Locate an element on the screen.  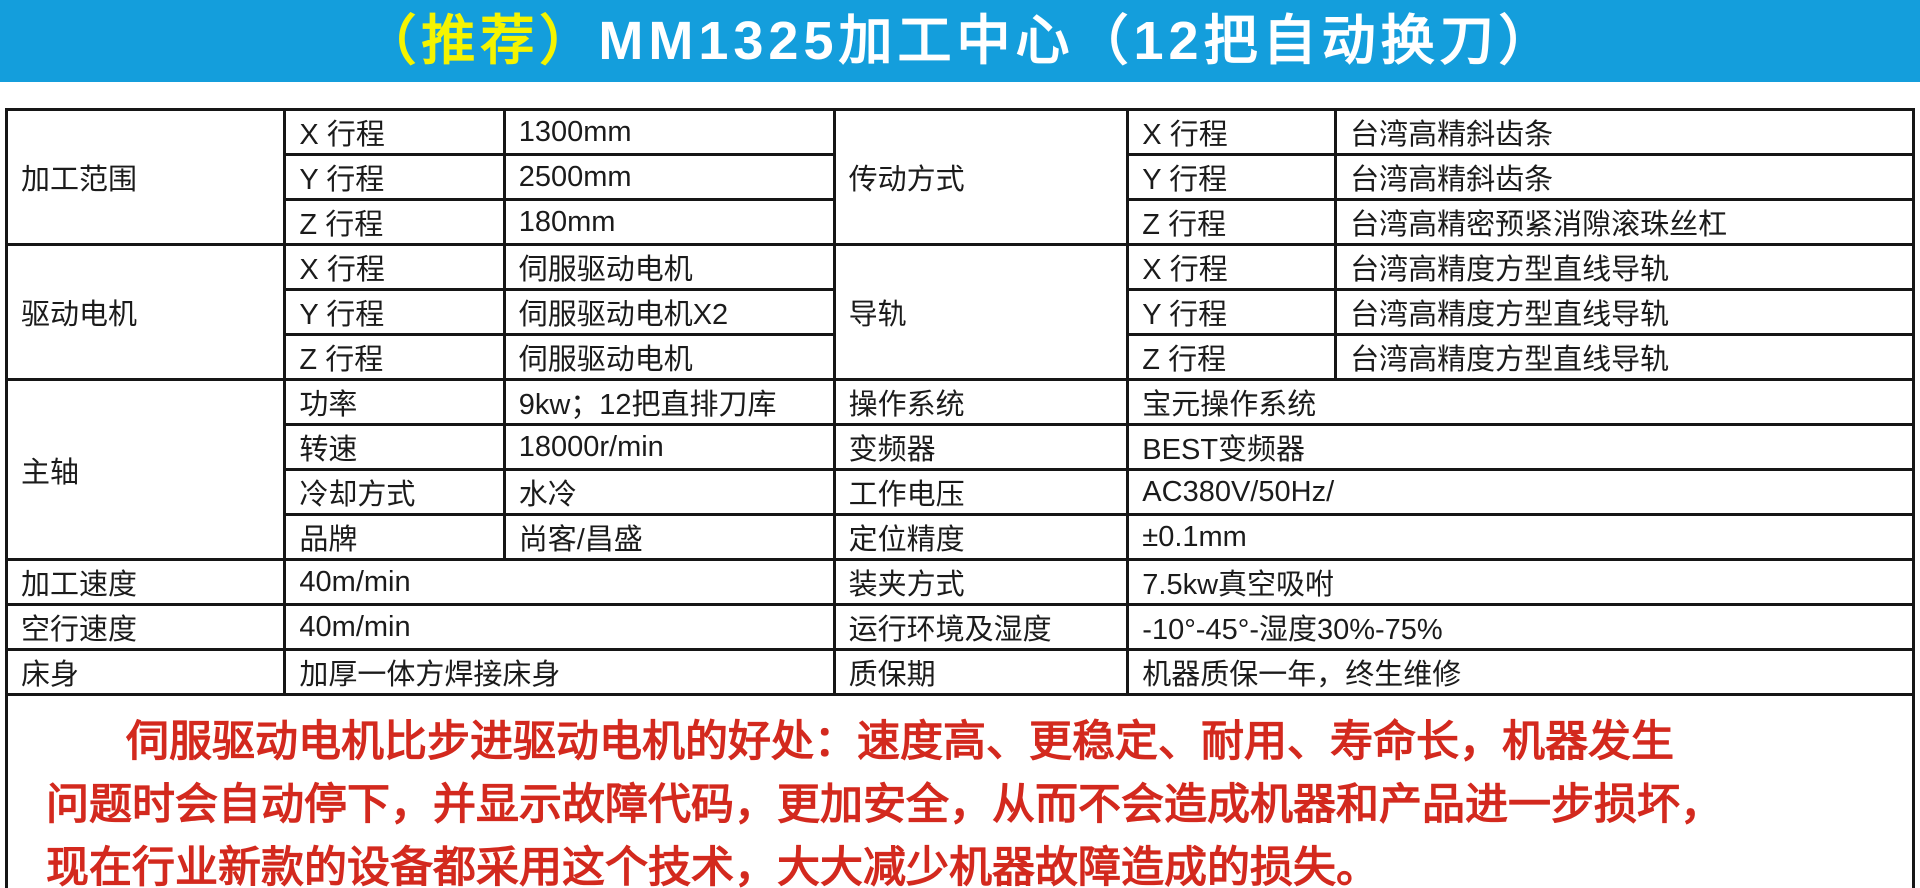
spec-label: 加工速度 is located at coordinates (145, 582).